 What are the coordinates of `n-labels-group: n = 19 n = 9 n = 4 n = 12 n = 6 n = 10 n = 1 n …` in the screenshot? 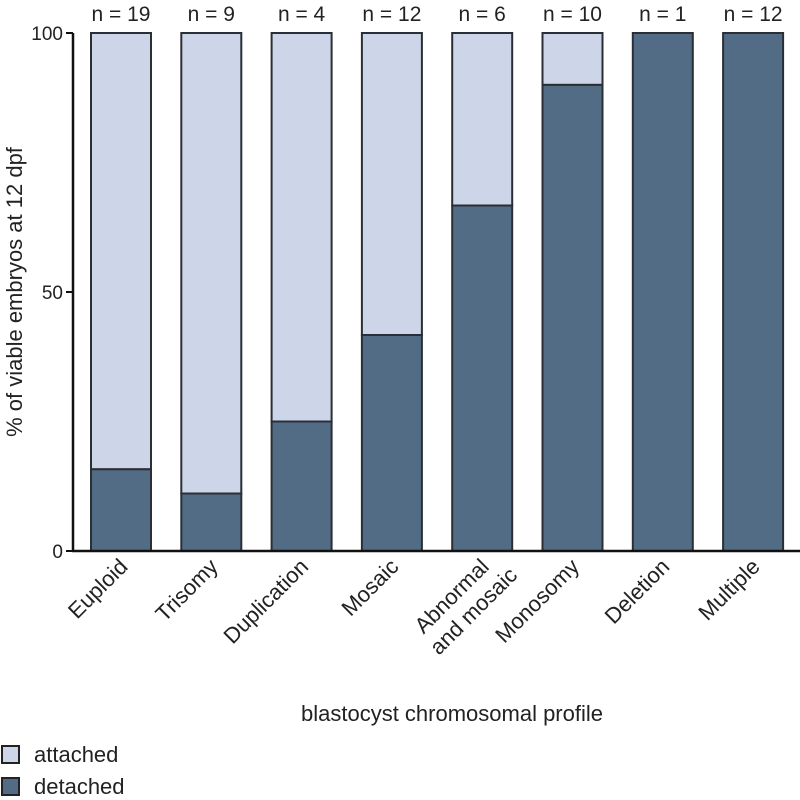 It's located at (437, 14).